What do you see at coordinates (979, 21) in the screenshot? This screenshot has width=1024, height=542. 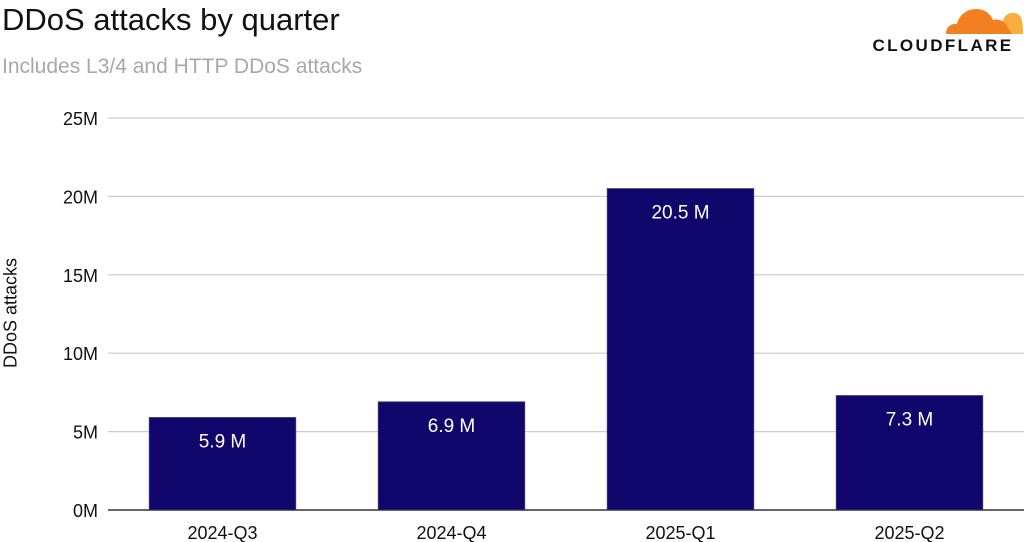 I see `cloud-front-shape` at bounding box center [979, 21].